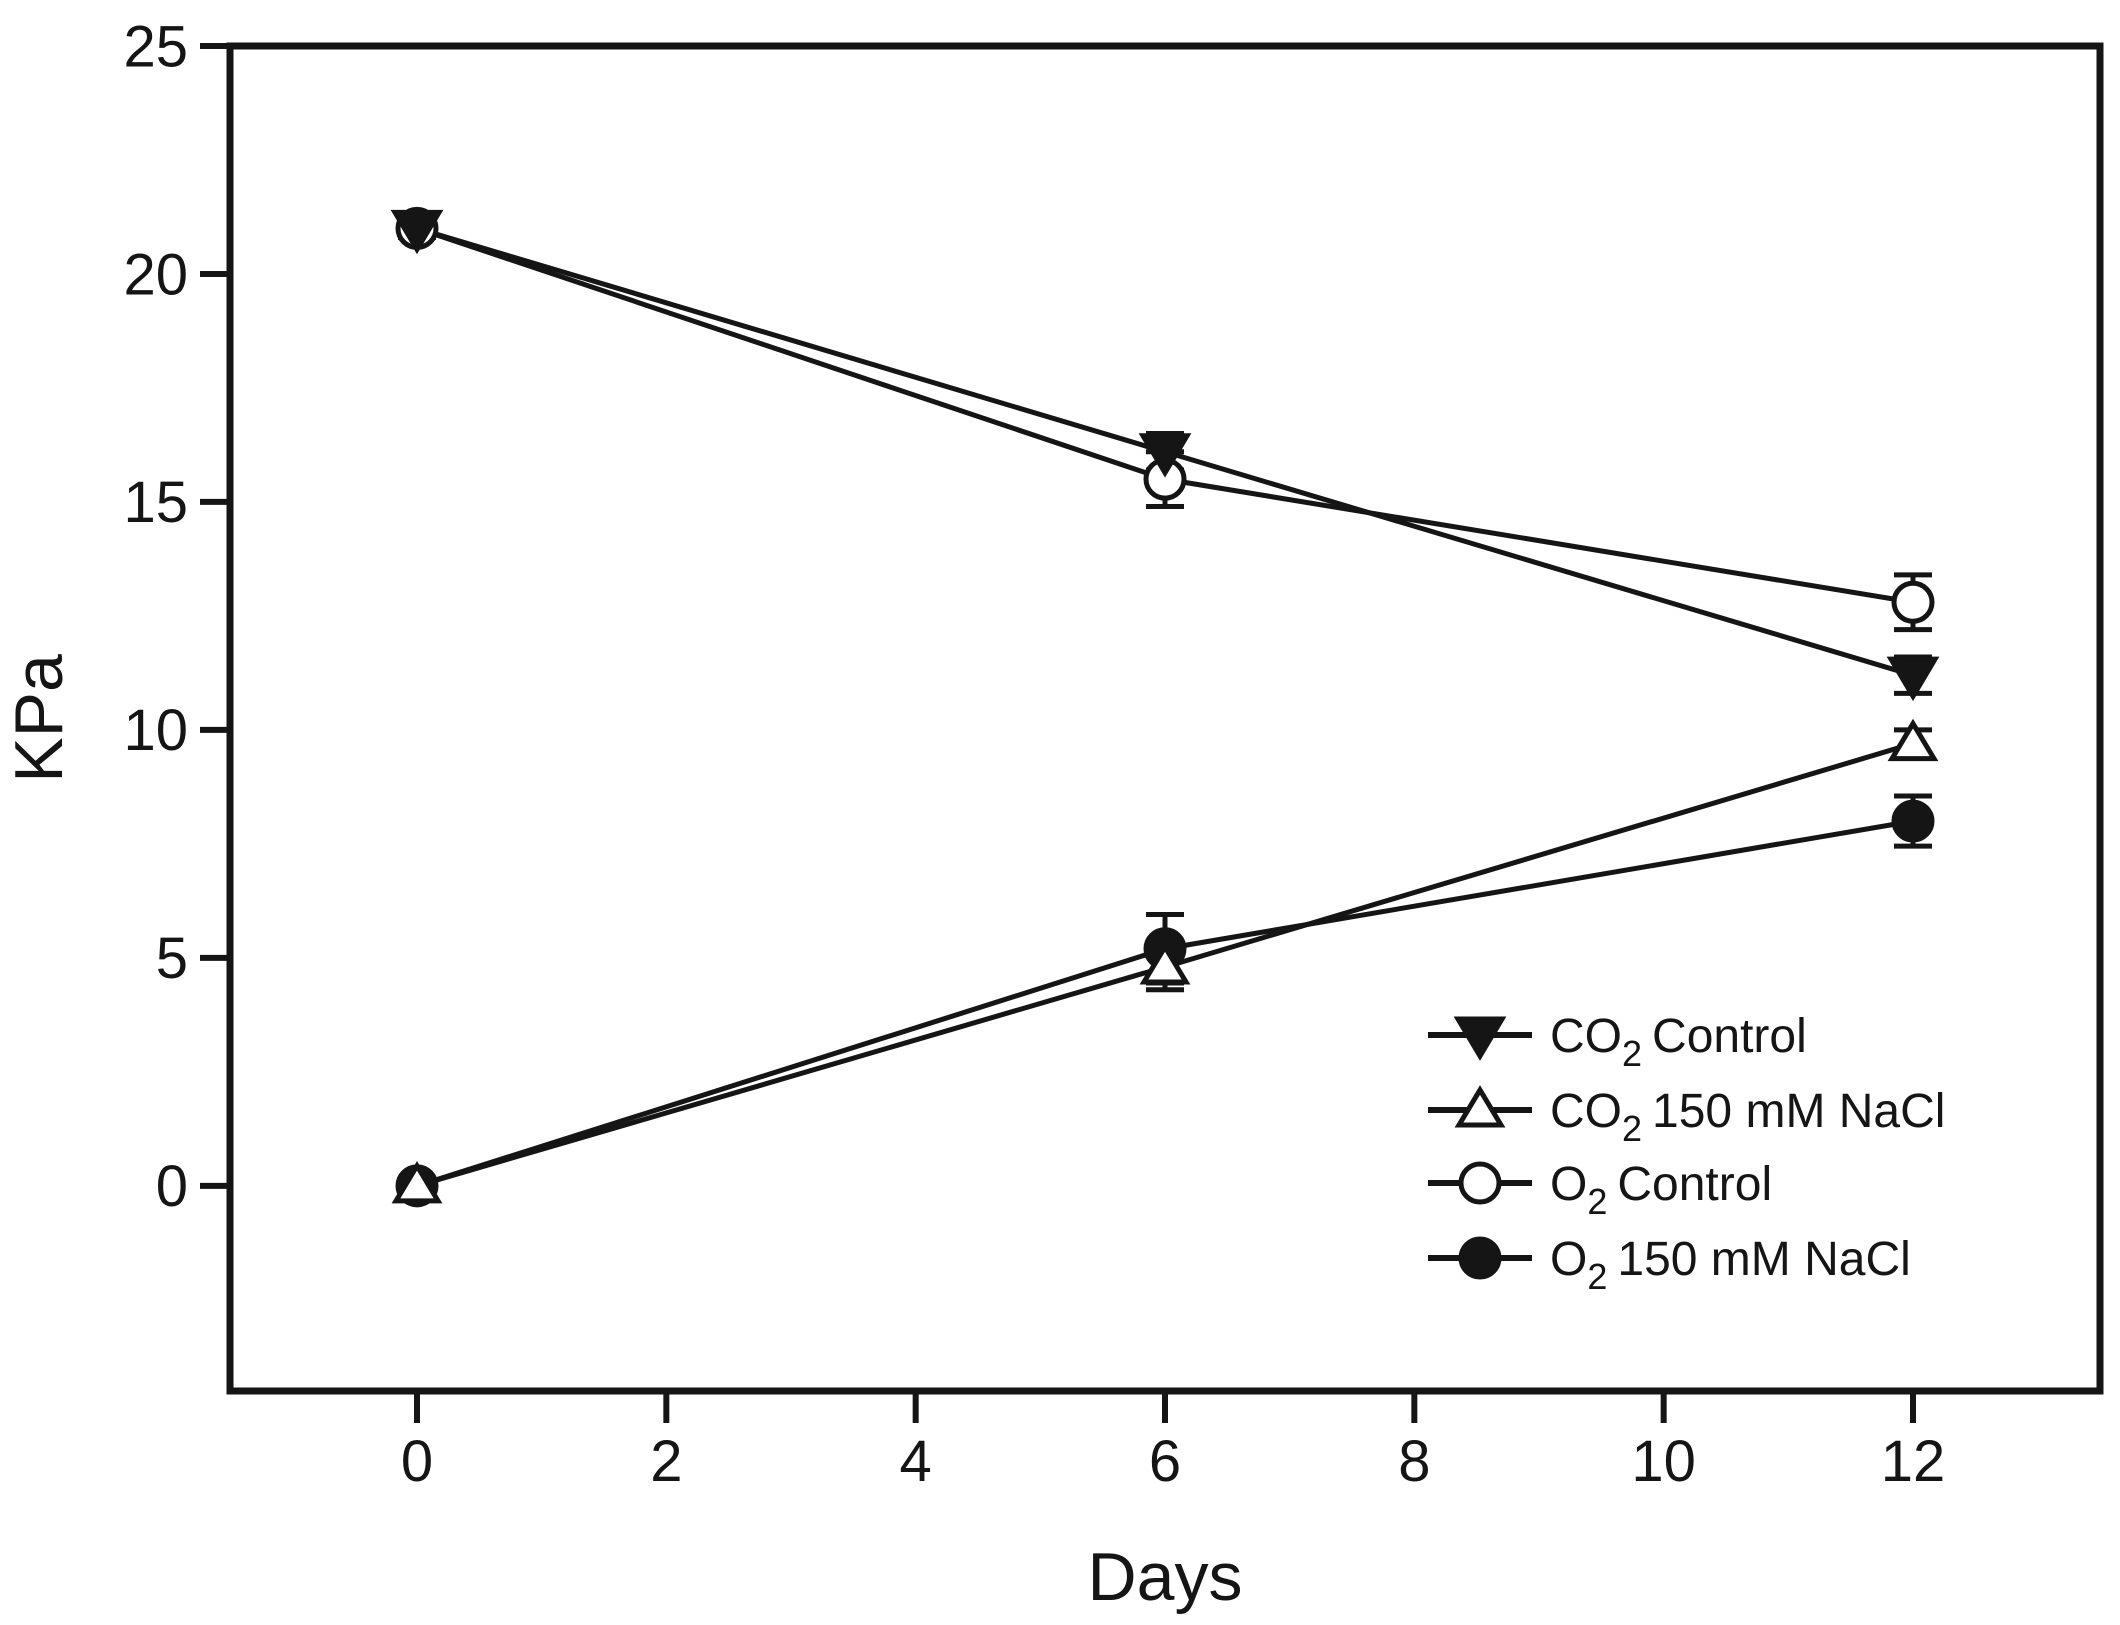  I want to click on x-axis-title: Days, so click(1165, 1577).